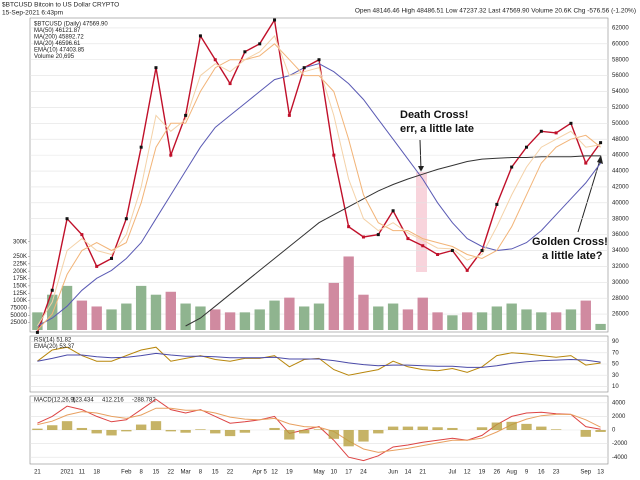  I want to click on y-tick-label: 40000, so click(620, 203).